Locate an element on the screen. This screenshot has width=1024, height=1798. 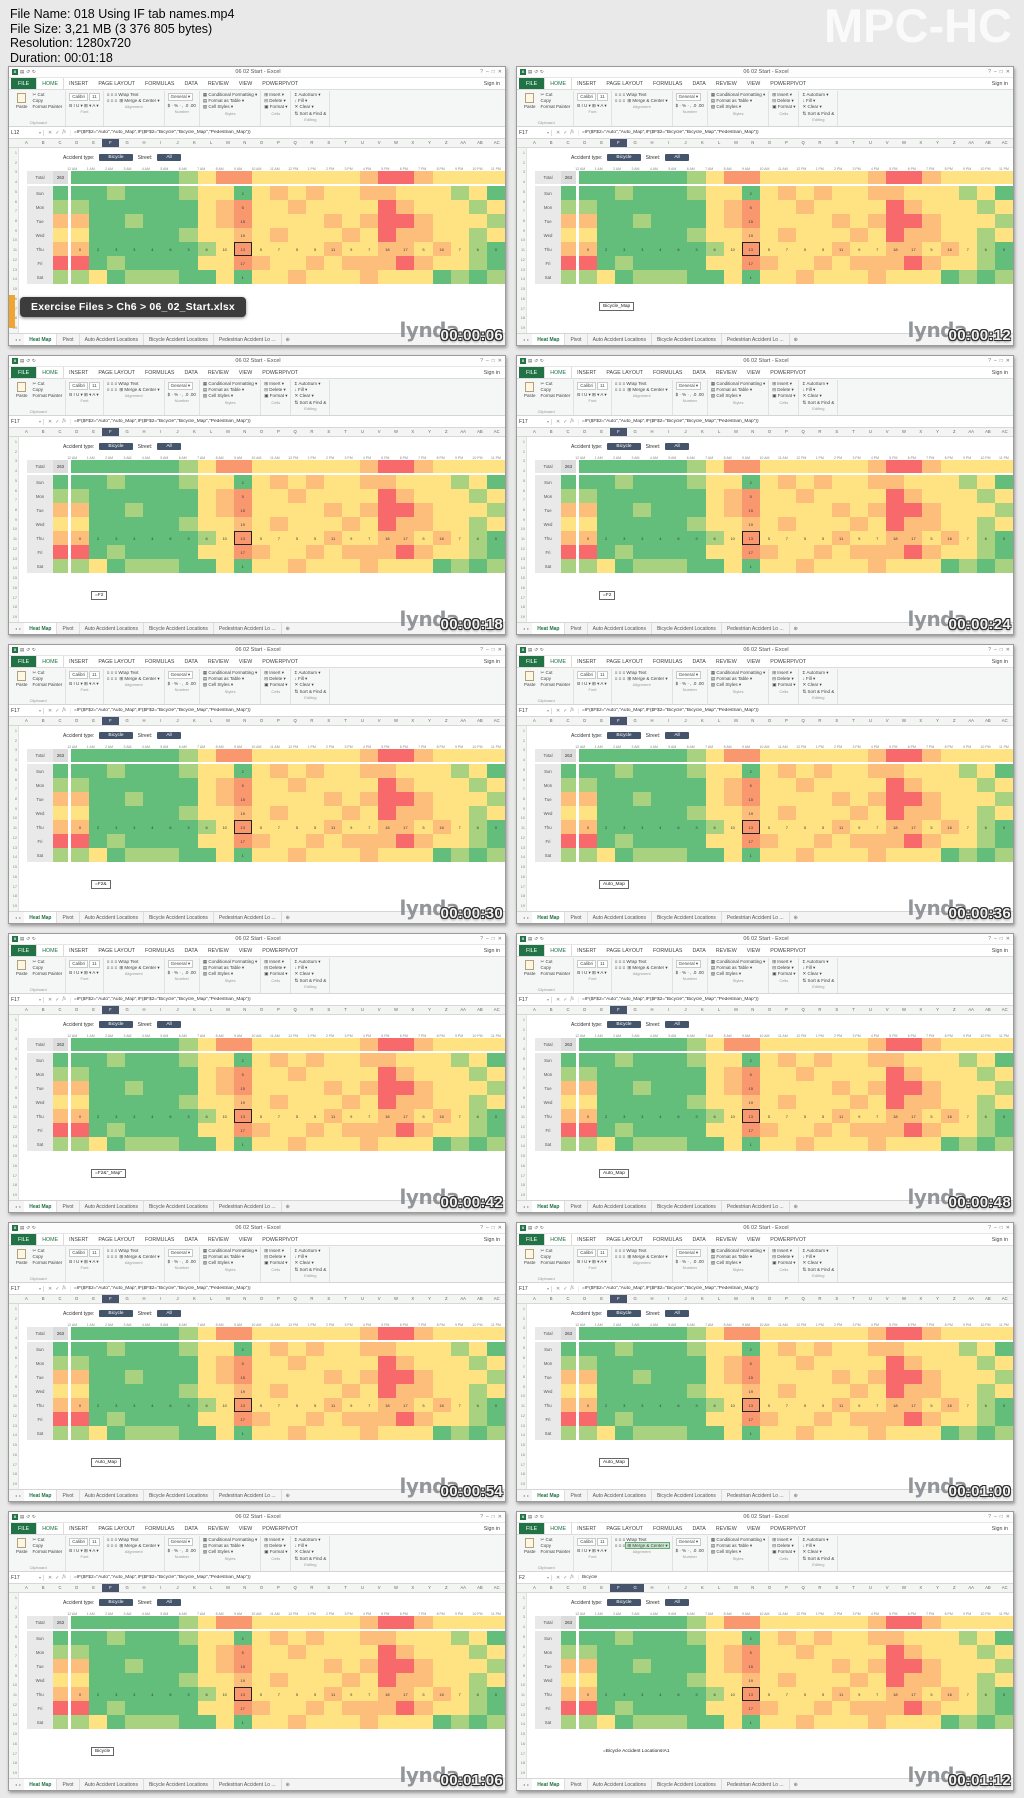
editing-item: ✕ Clear ▾ is located at coordinates (304, 974).